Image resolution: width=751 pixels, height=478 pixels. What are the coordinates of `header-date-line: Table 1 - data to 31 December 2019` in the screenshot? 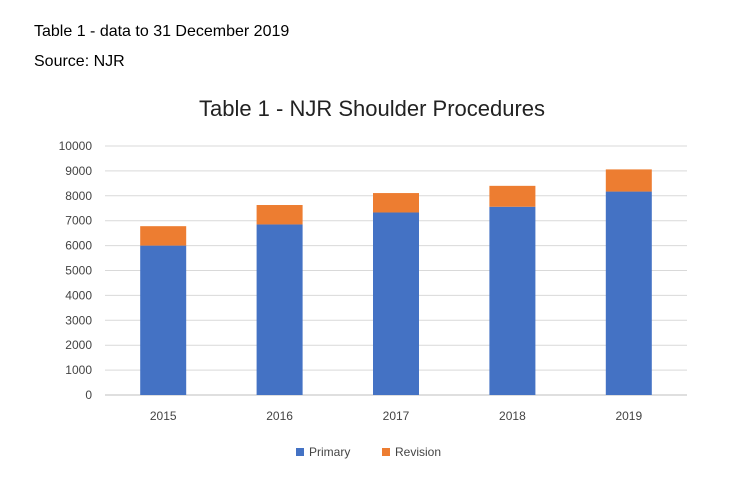 It's located at (162, 31).